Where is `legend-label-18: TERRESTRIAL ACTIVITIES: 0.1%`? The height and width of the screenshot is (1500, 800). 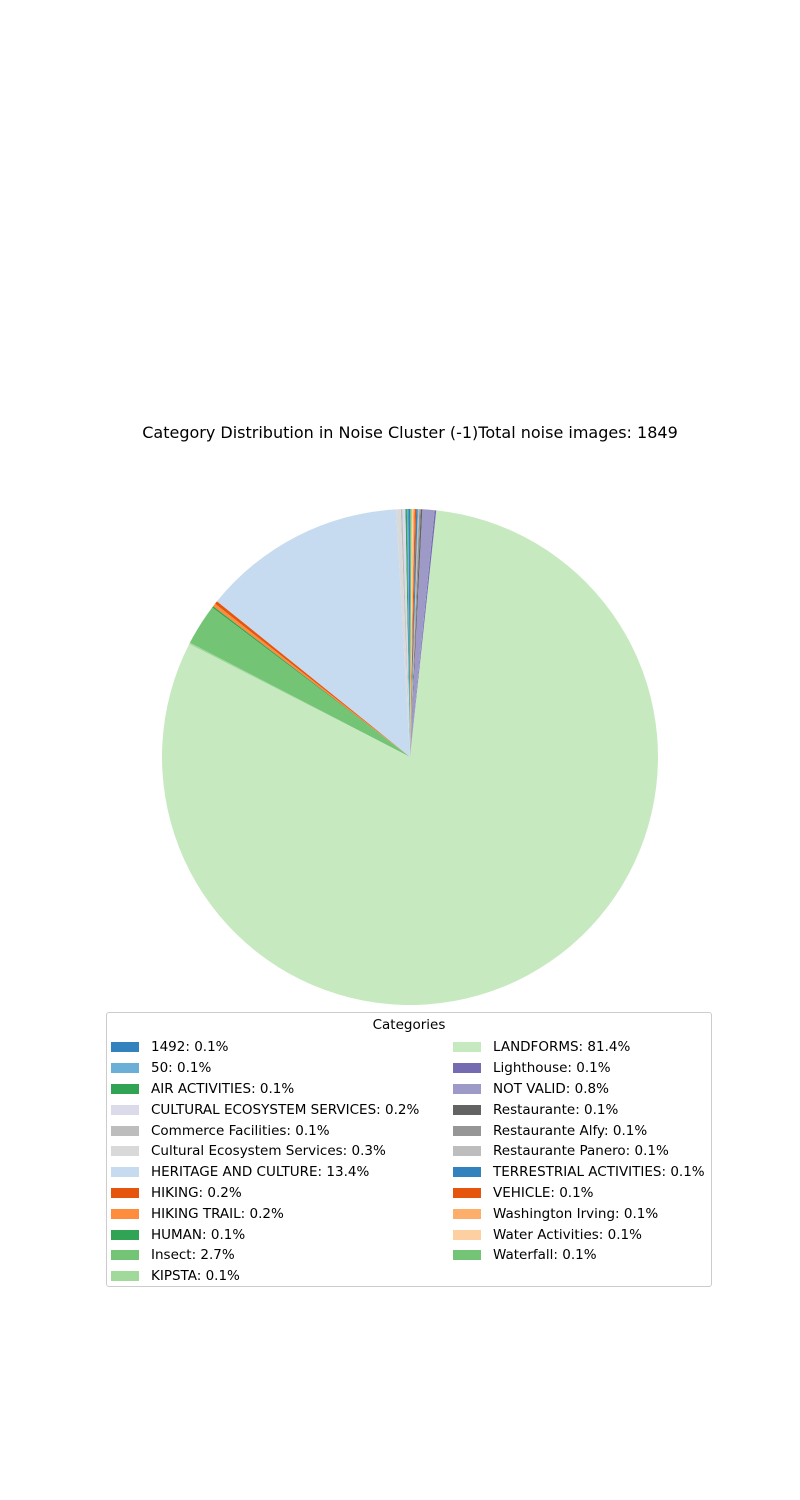
legend-label-18: TERRESTRIAL ACTIVITIES: 0.1% is located at coordinates (599, 1172).